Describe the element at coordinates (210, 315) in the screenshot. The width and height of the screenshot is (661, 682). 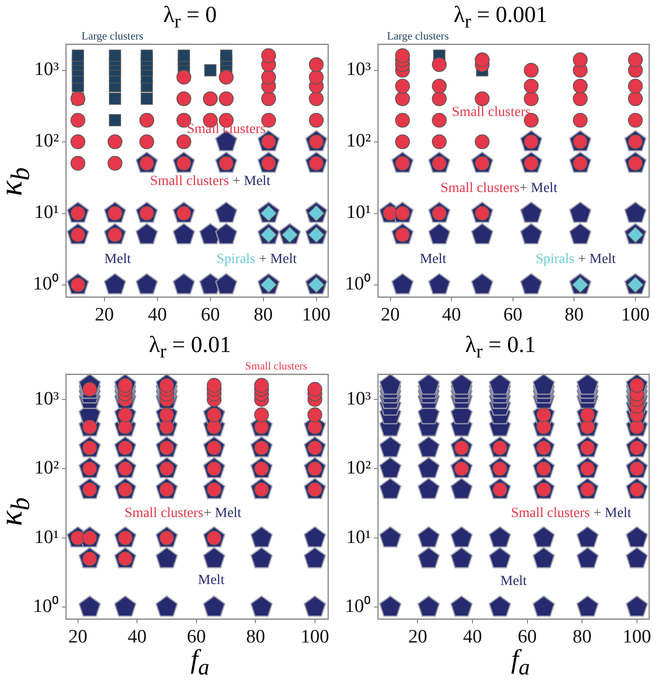
I see `x-tick-label: 60` at that location.